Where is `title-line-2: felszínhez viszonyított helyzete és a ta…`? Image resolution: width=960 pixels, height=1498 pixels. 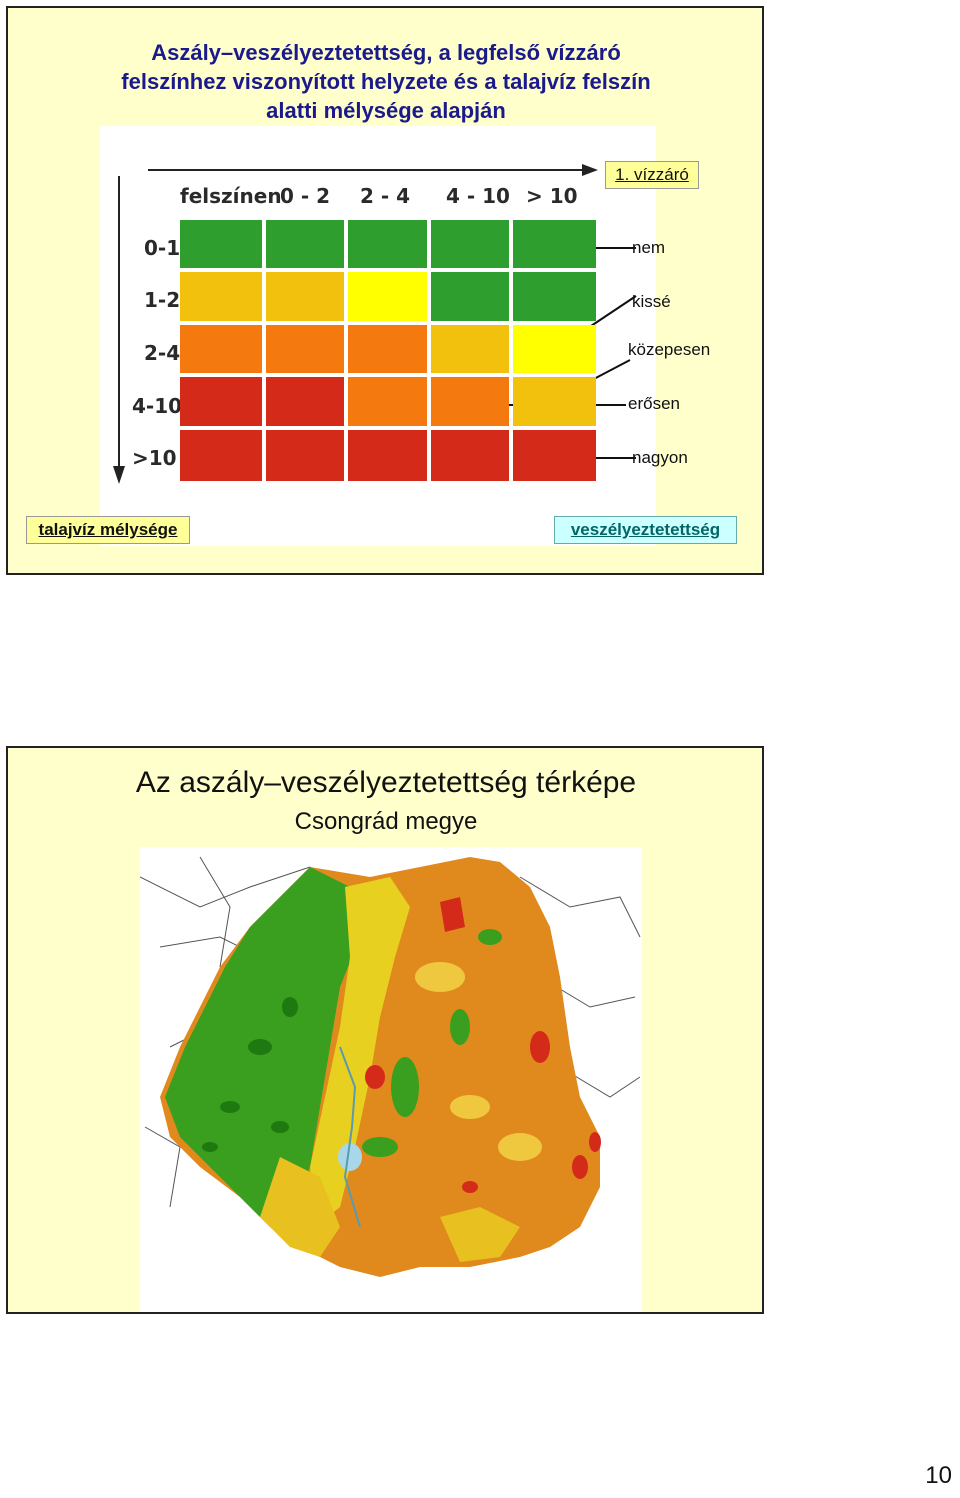 title-line-2: felszínhez viszonyított helyzete és a ta… is located at coordinates (386, 81).